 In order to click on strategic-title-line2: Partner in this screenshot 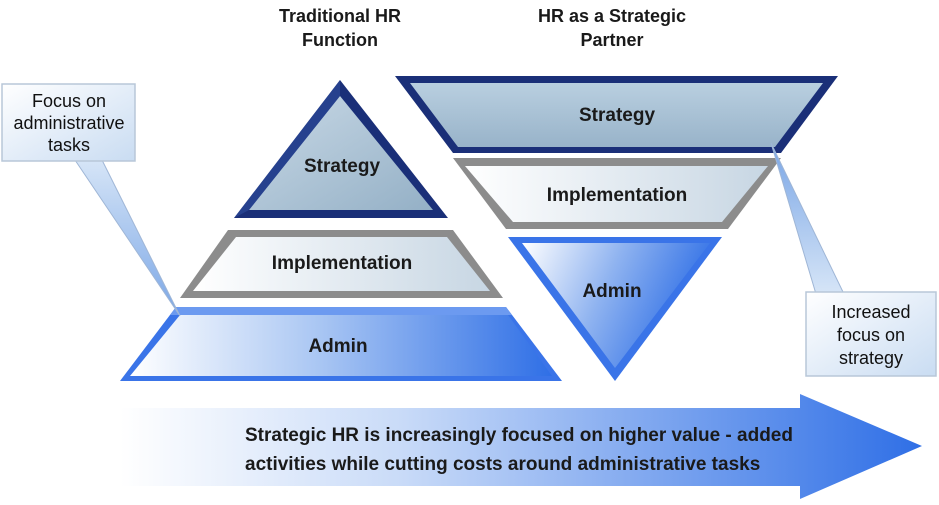, I will do `click(611, 40)`.